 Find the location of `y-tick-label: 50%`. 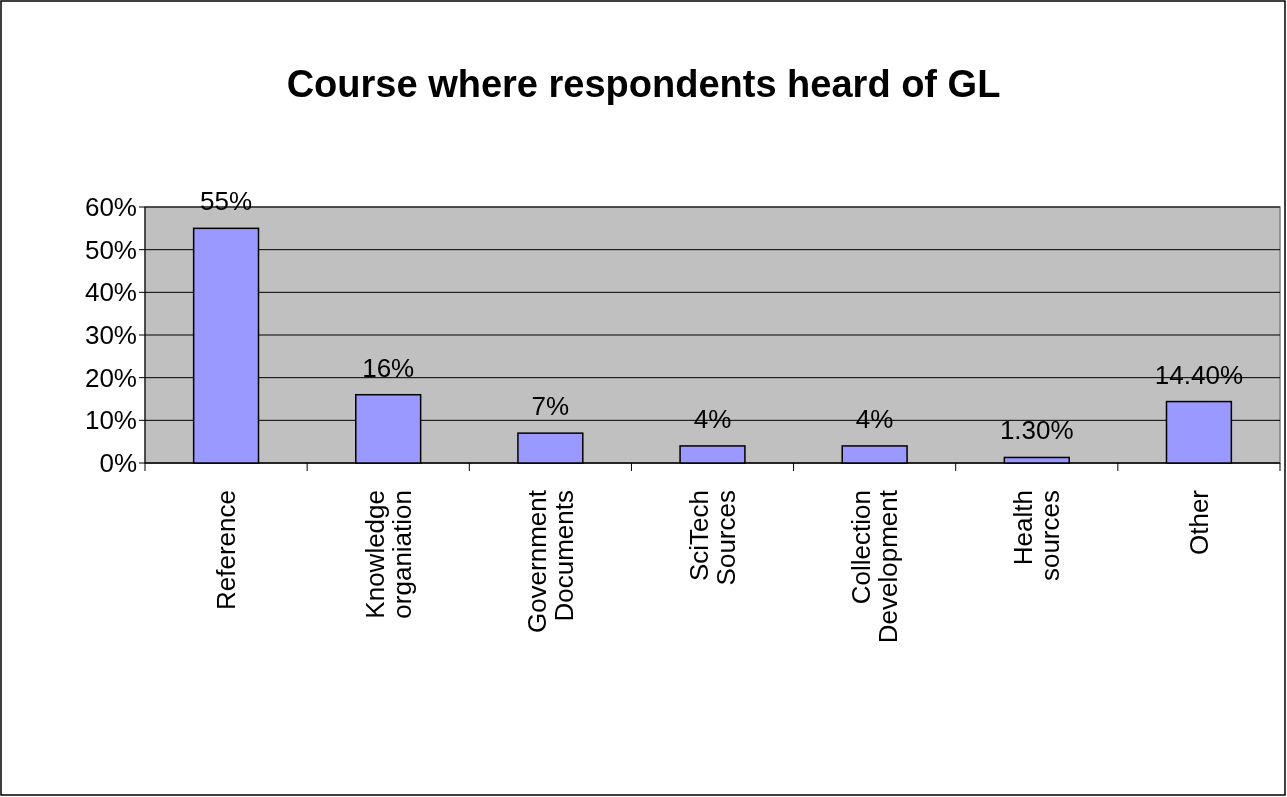

y-tick-label: 50% is located at coordinates (110, 249).